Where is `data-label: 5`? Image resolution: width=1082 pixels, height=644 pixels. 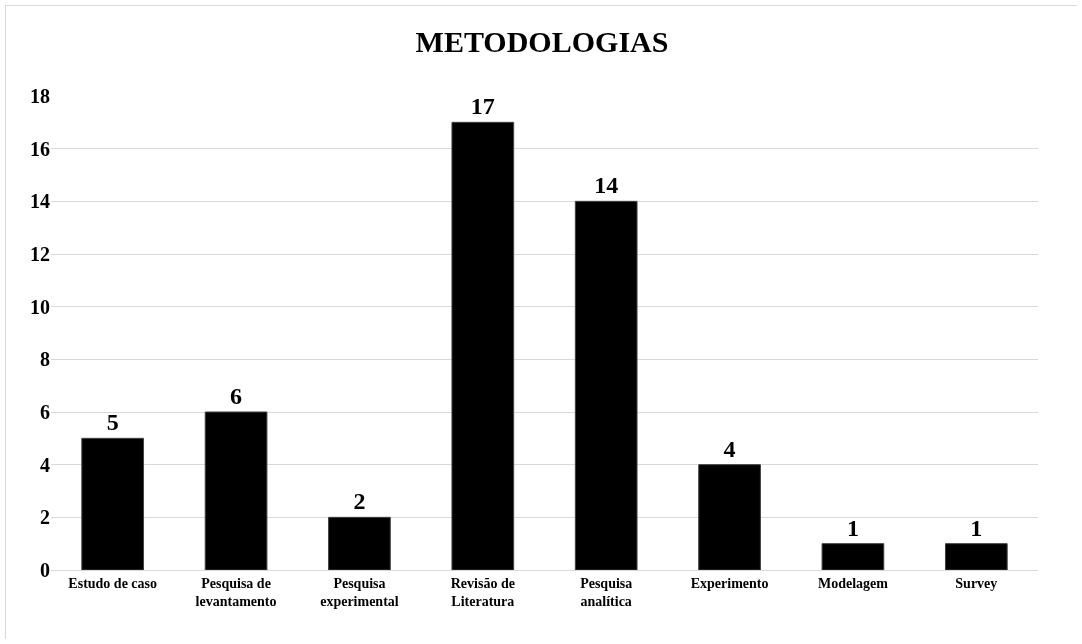 data-label: 5 is located at coordinates (112, 422).